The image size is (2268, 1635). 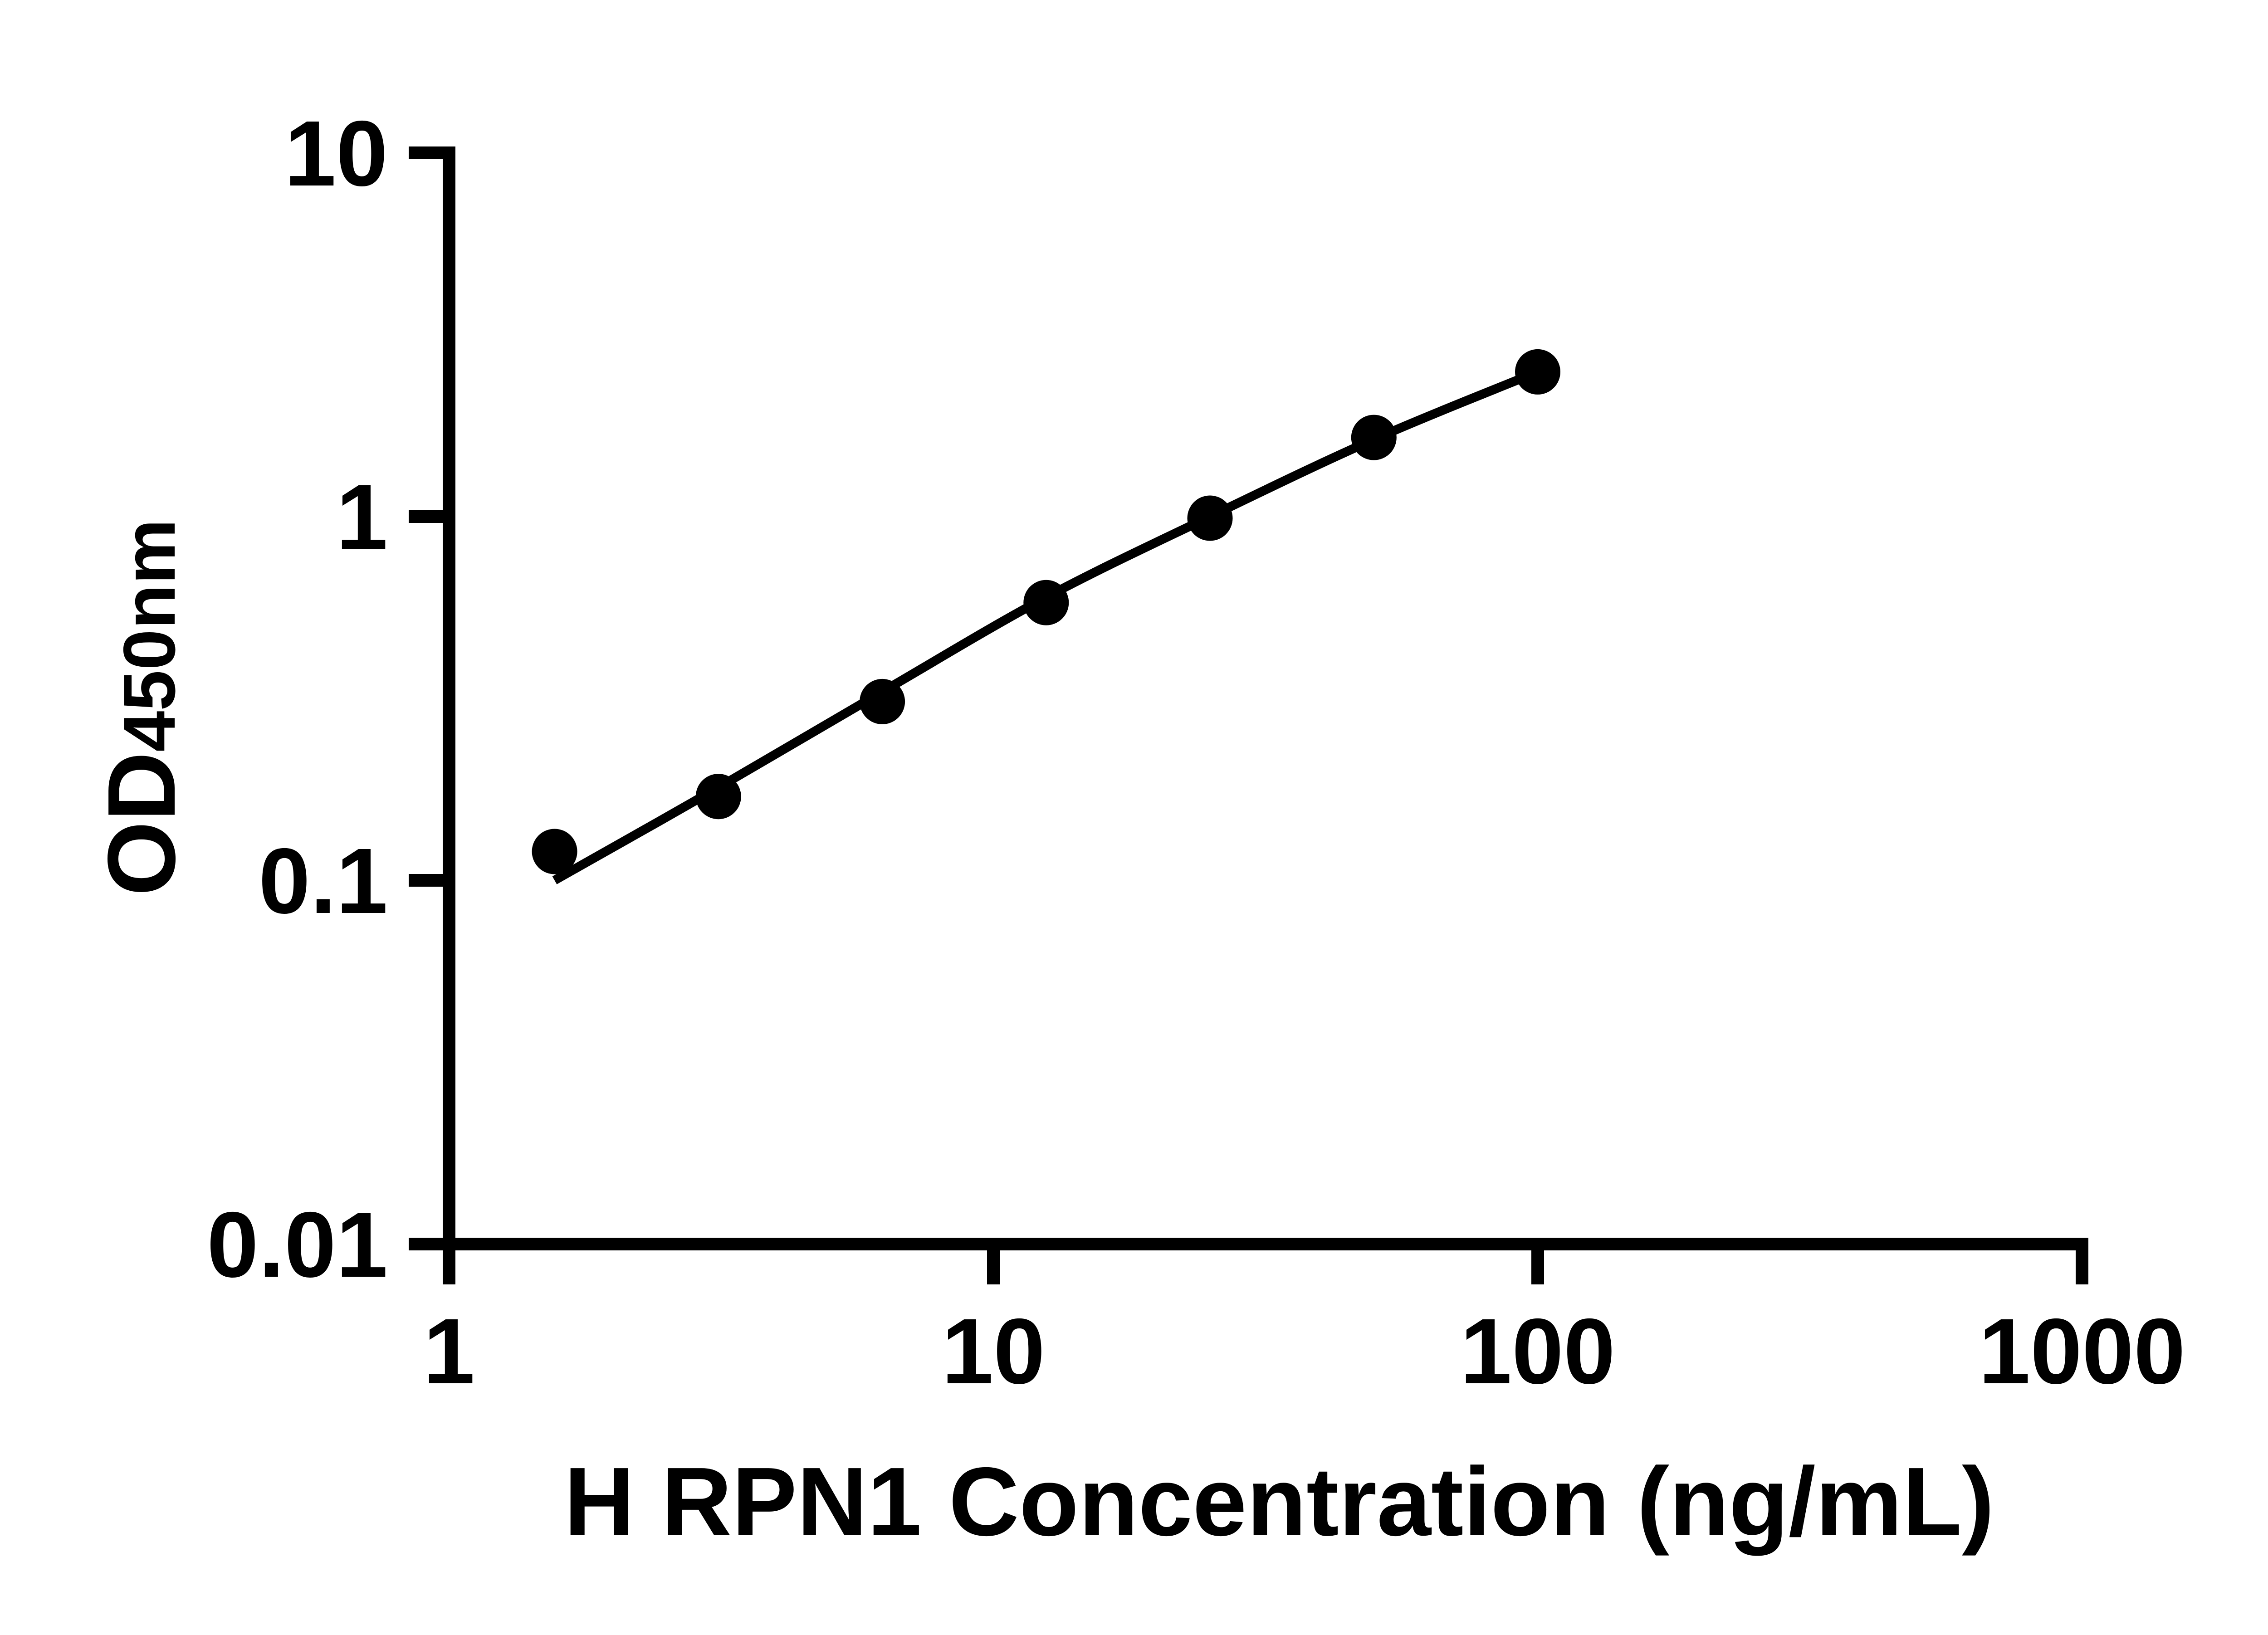 I want to click on x-tick-label: 1, so click(x=449, y=1351).